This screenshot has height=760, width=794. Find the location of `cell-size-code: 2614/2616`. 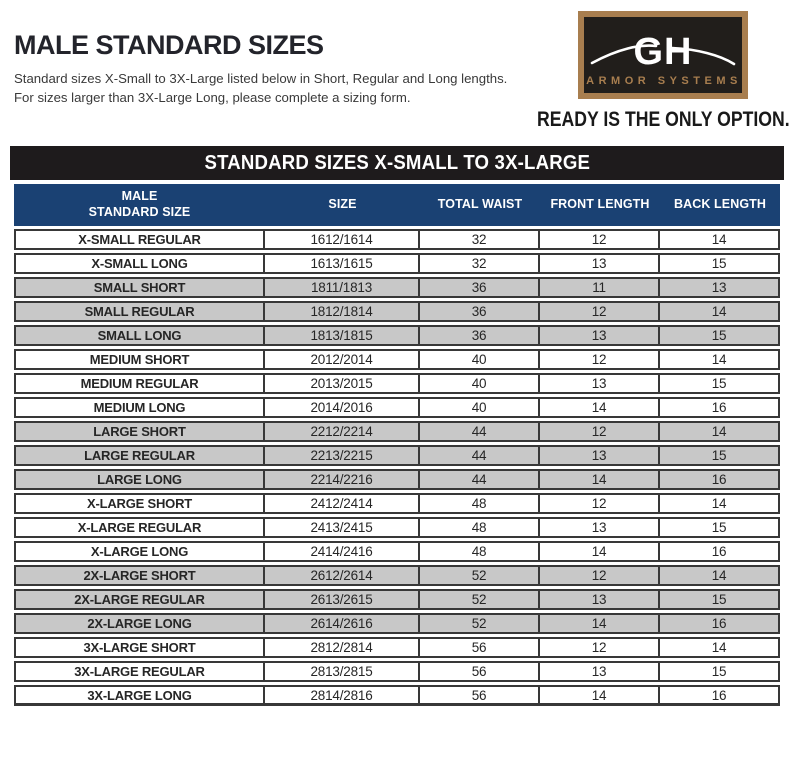

cell-size-code: 2614/2616 is located at coordinates (342, 623).